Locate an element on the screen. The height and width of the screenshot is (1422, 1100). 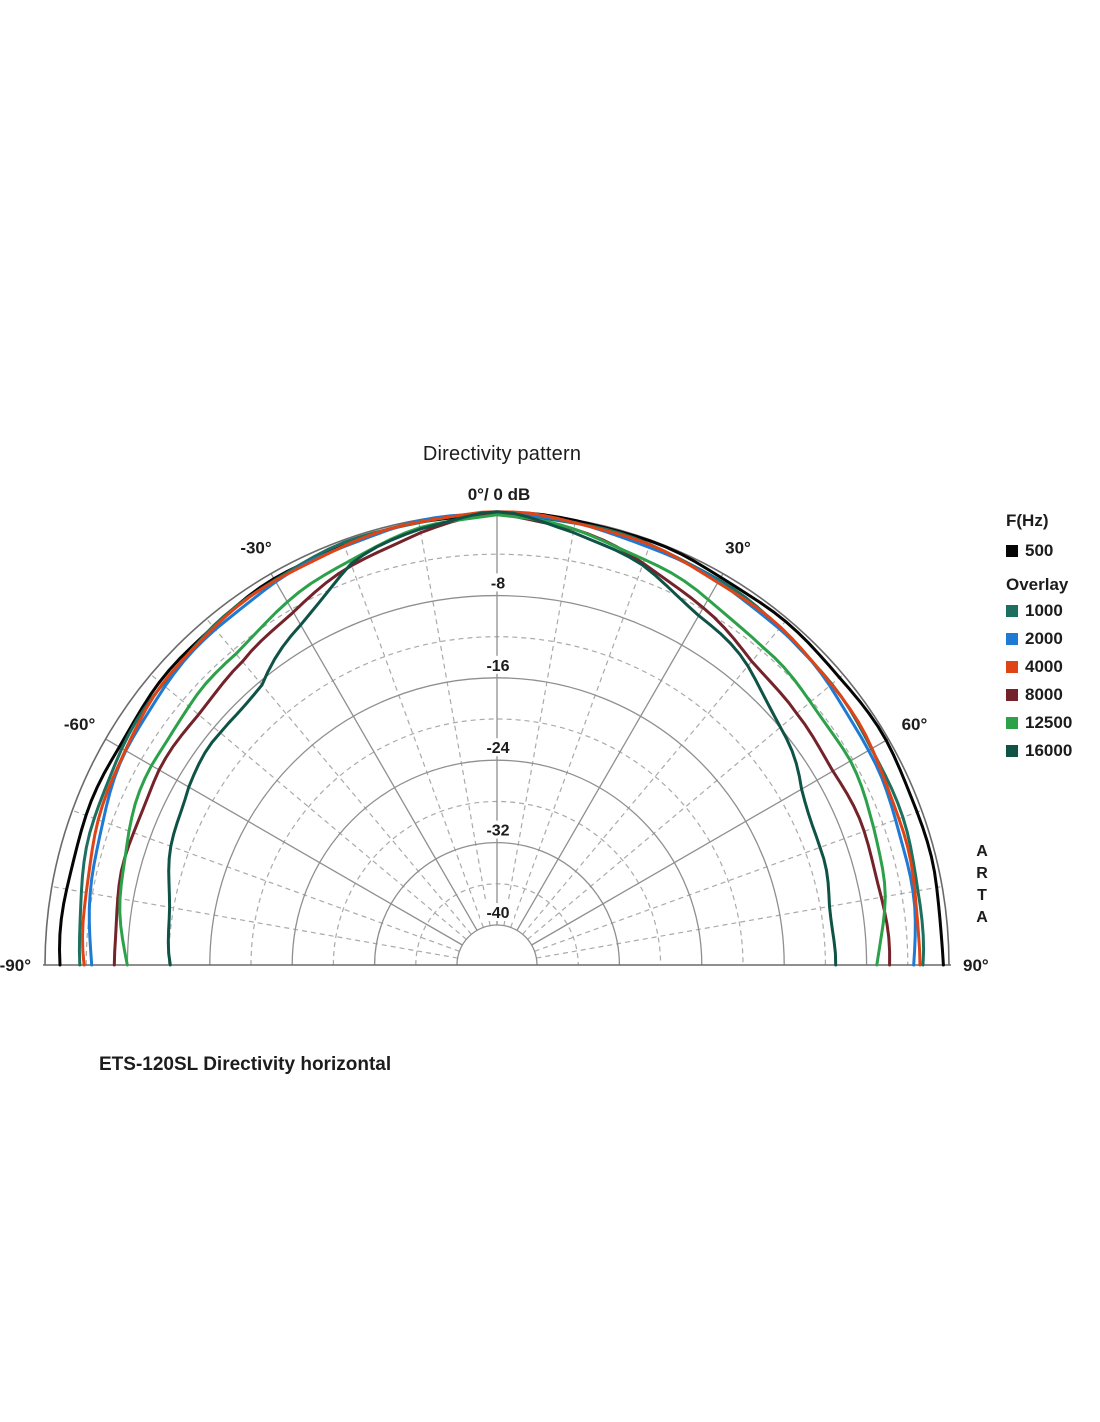
db-label--40: -40 is located at coordinates (497, 913).